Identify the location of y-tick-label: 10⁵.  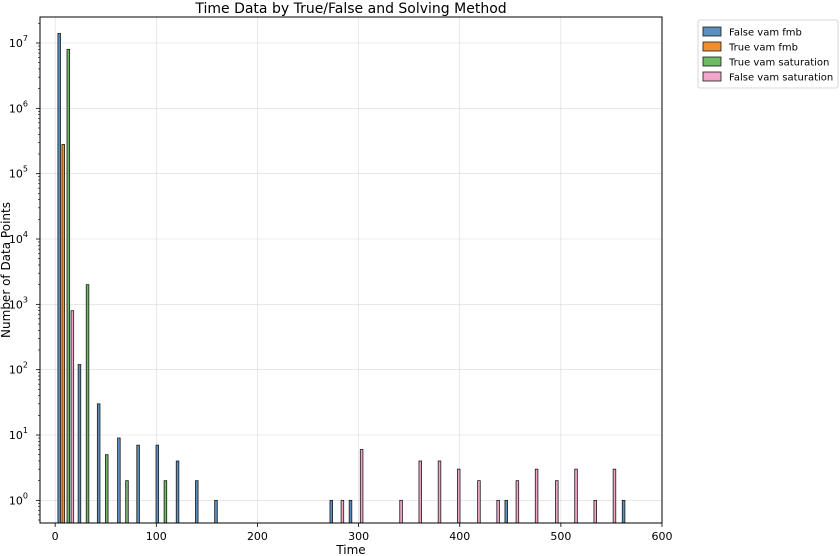
(18, 173).